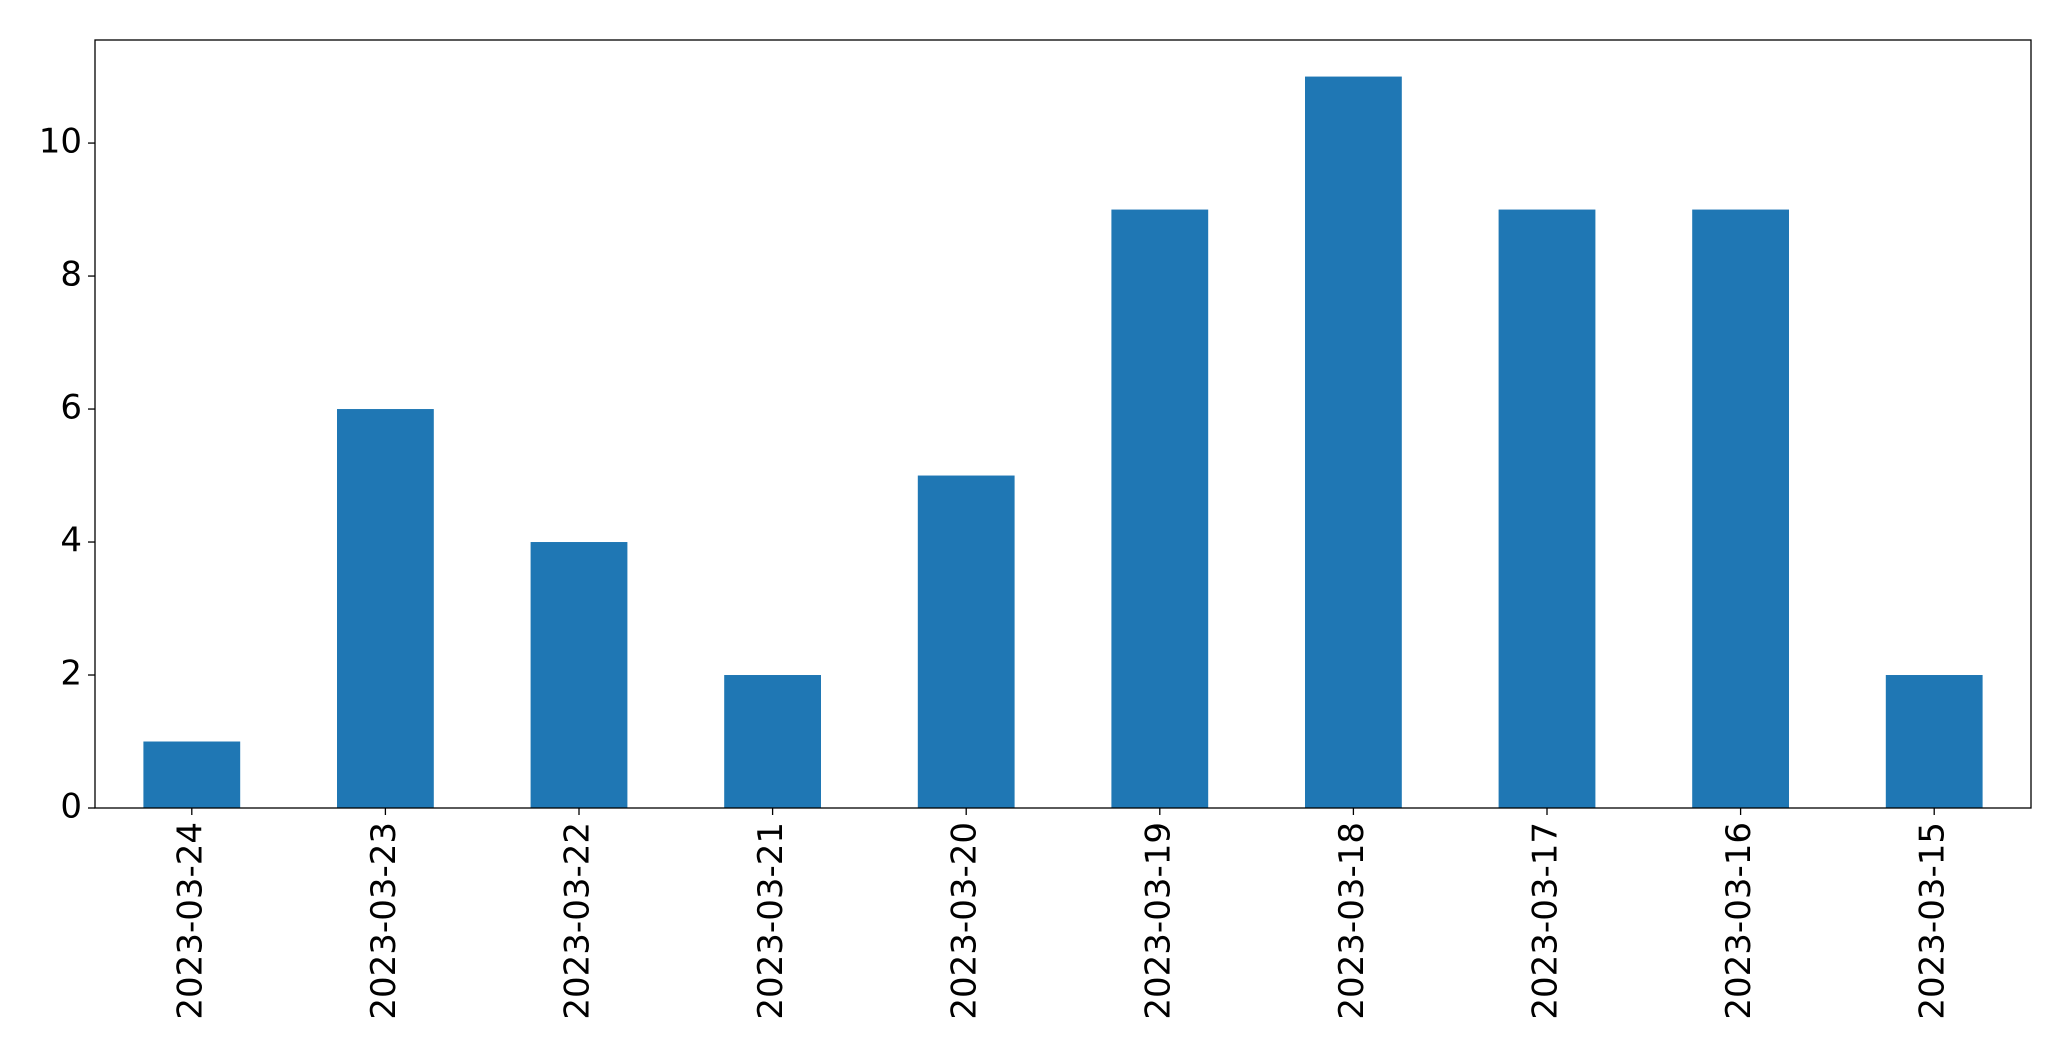 The height and width of the screenshot is (1061, 2071). Describe the element at coordinates (71, 807) in the screenshot. I see `y-tick-label: 0` at that location.